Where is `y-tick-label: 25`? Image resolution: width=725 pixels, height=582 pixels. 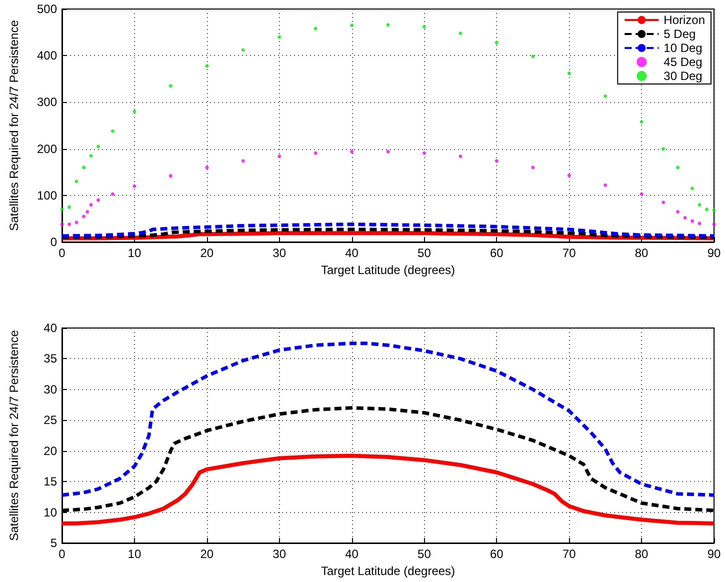 y-tick-label: 25 is located at coordinates (51, 420).